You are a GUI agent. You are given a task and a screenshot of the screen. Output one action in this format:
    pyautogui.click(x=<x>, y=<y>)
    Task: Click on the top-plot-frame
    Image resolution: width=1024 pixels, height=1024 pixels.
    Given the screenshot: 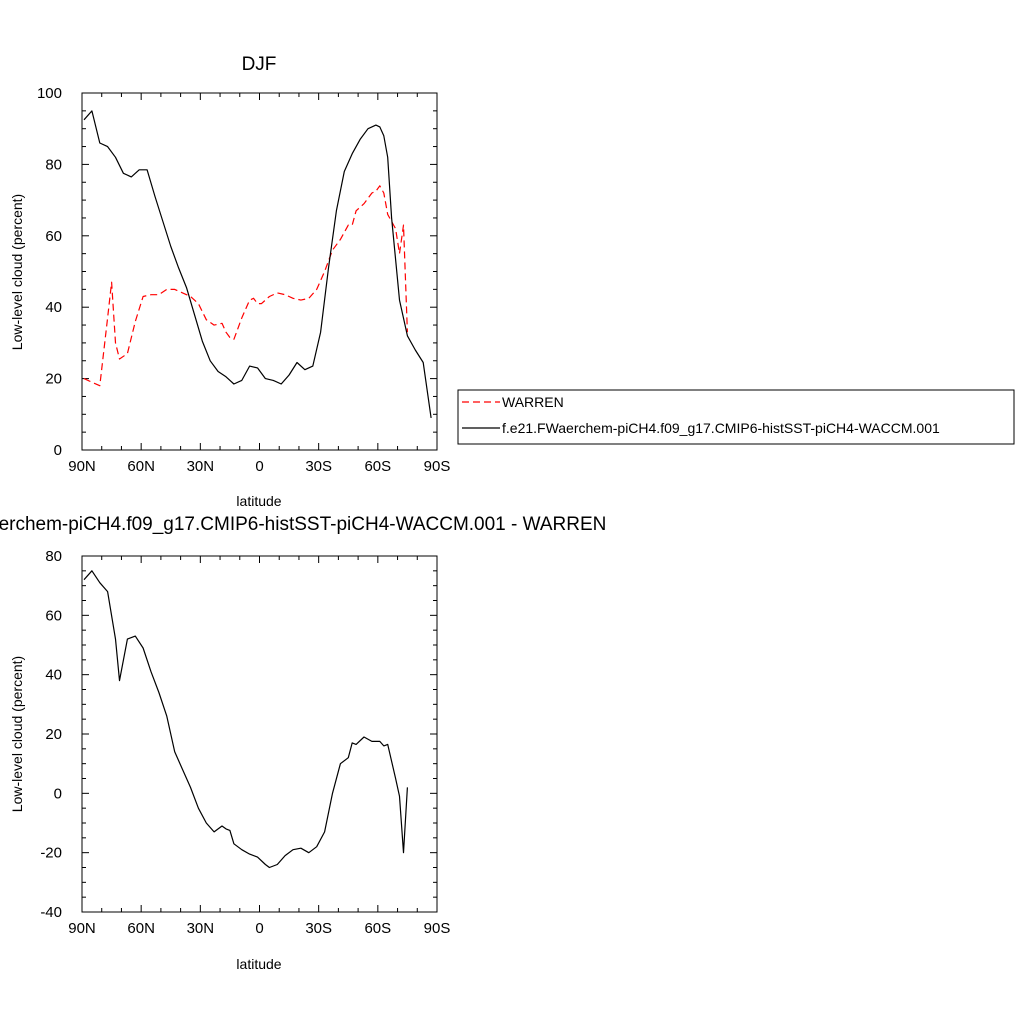 What is the action you would take?
    pyautogui.click(x=259, y=271)
    